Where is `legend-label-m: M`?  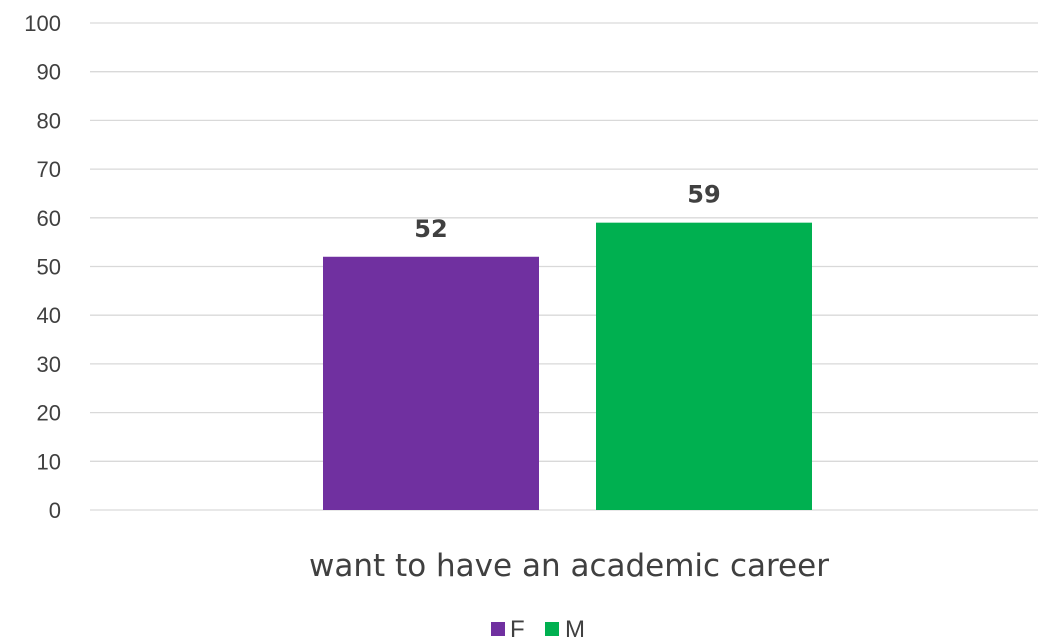
legend-label-m: M is located at coordinates (575, 629).